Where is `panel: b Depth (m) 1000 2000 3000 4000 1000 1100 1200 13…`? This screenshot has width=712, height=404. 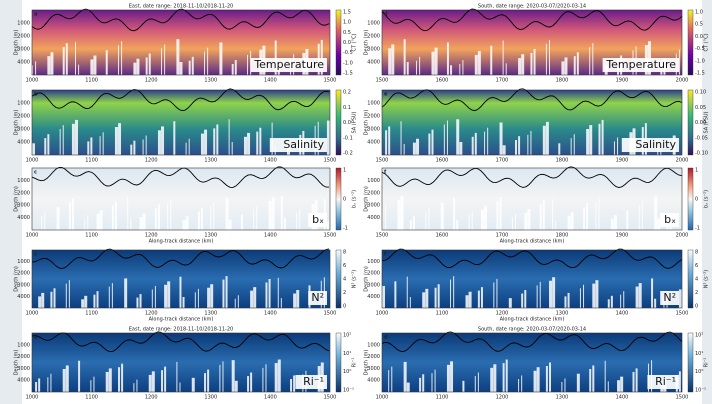 panel: b Depth (m) 1000 2000 3000 4000 1000 1100 1200 13… is located at coordinates (186, 126).